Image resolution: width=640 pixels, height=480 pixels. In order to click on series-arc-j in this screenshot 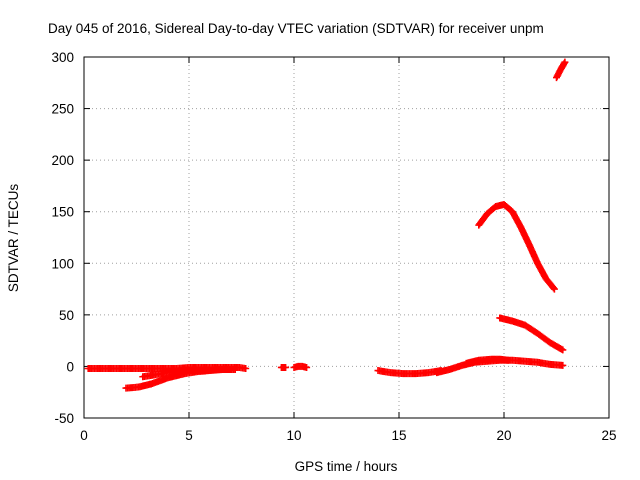, I will do `click(531, 334)`.